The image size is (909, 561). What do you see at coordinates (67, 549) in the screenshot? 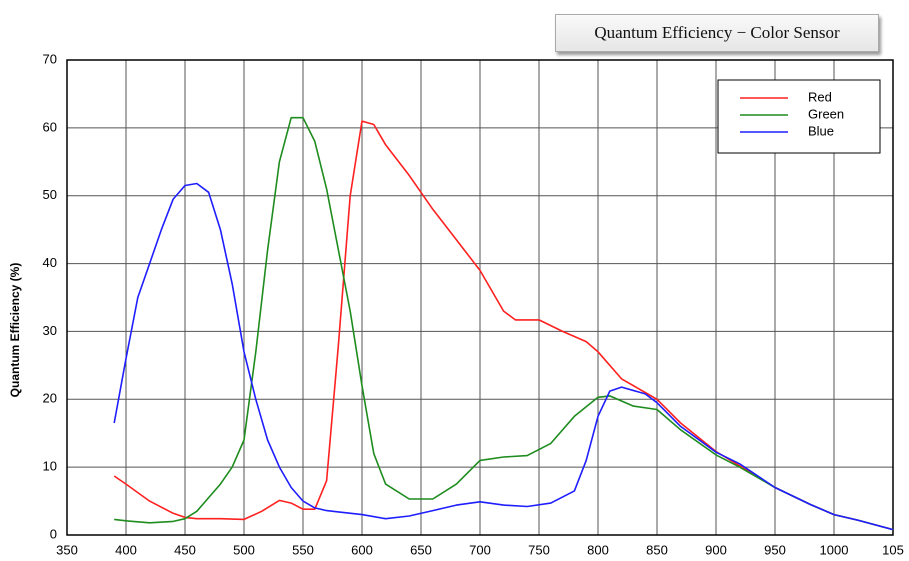
I see `x-tick-label: 350` at bounding box center [67, 549].